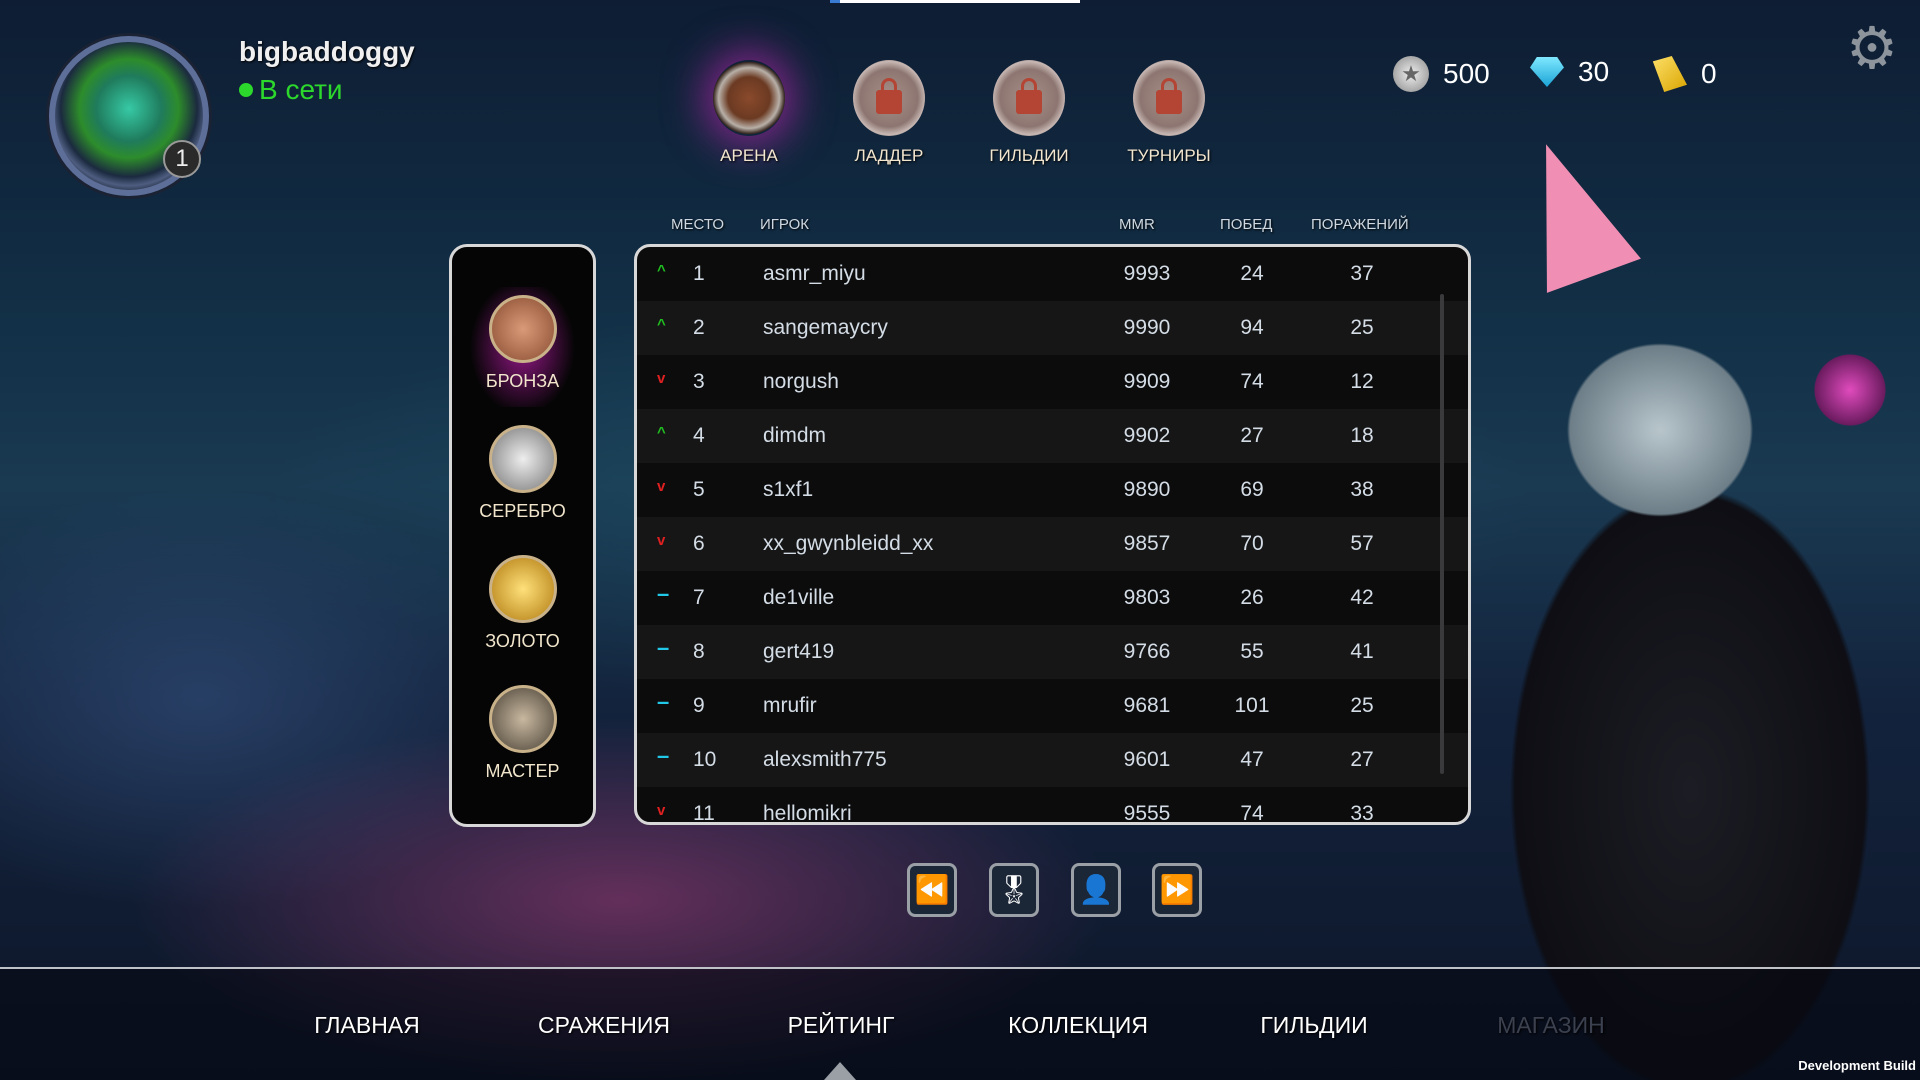 This screenshot has width=1920, height=1080. I want to click on league-label: БРОНЗА, so click(522, 381).